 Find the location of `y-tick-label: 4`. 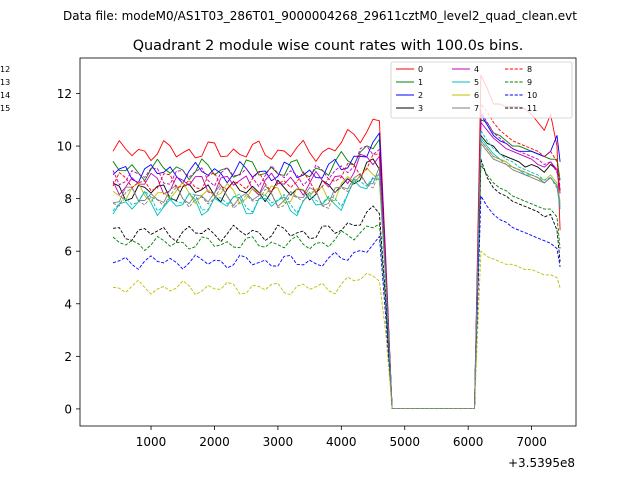

y-tick-label: 4 is located at coordinates (68, 304).